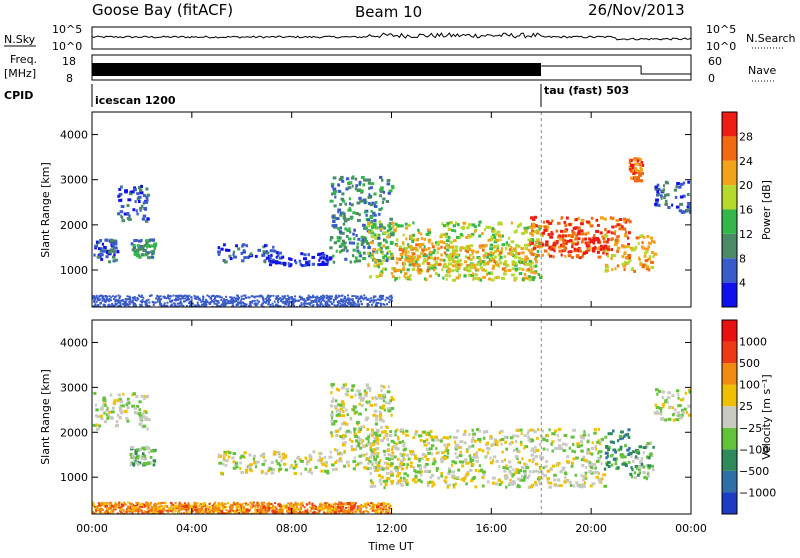 This screenshot has width=800, height=558. What do you see at coordinates (391, 36) in the screenshot?
I see `noise-line` at bounding box center [391, 36].